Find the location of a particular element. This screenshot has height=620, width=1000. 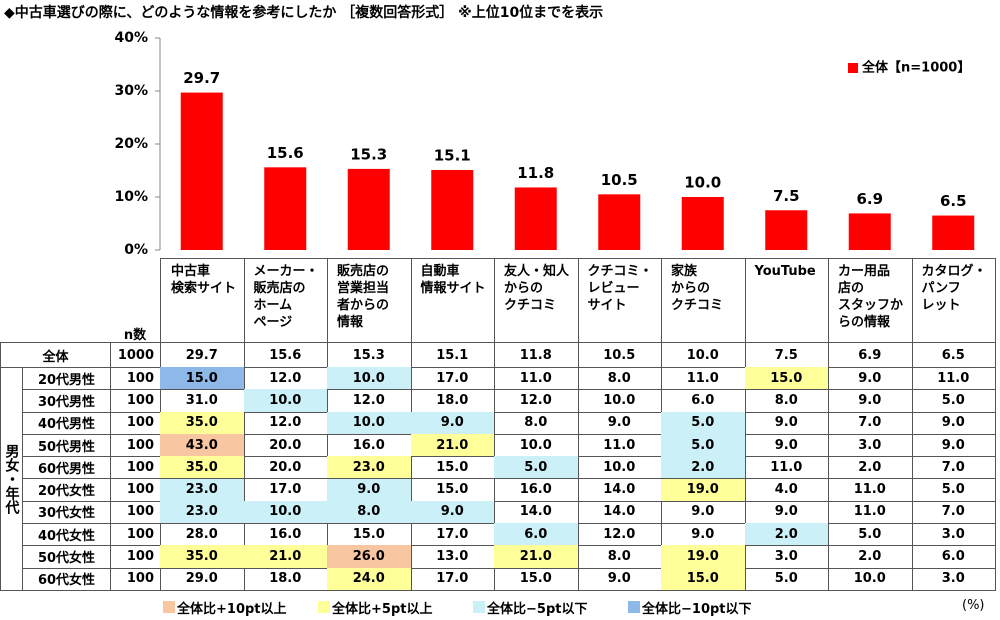

value-label: 29.7 is located at coordinates (201, 78).